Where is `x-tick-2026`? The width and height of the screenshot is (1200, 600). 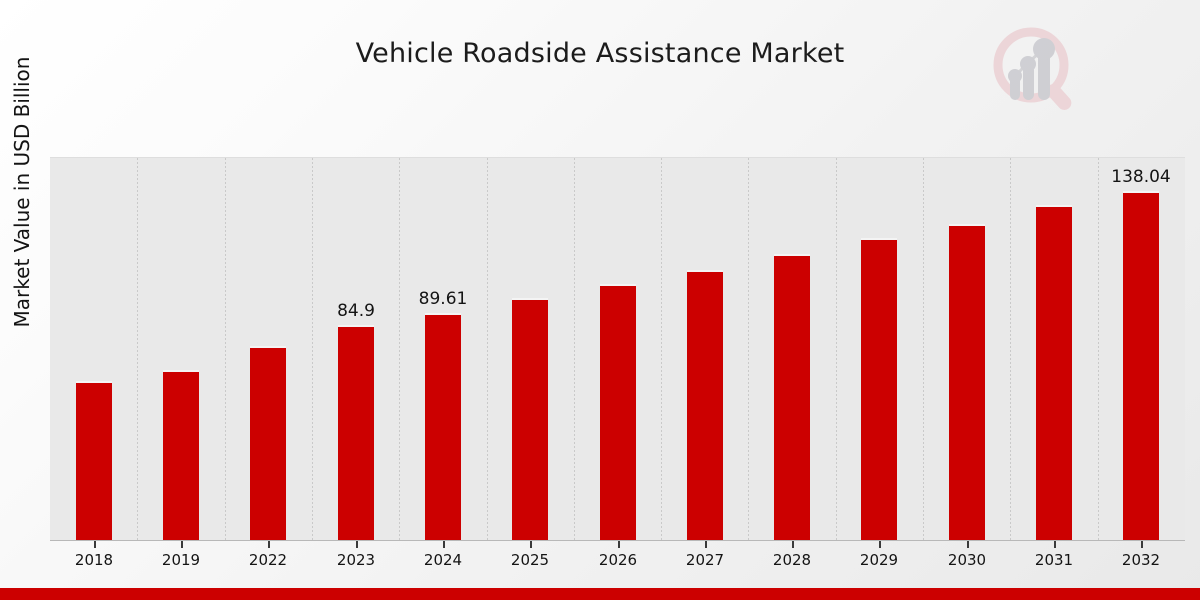
x-tick-2026 is located at coordinates (619, 544).